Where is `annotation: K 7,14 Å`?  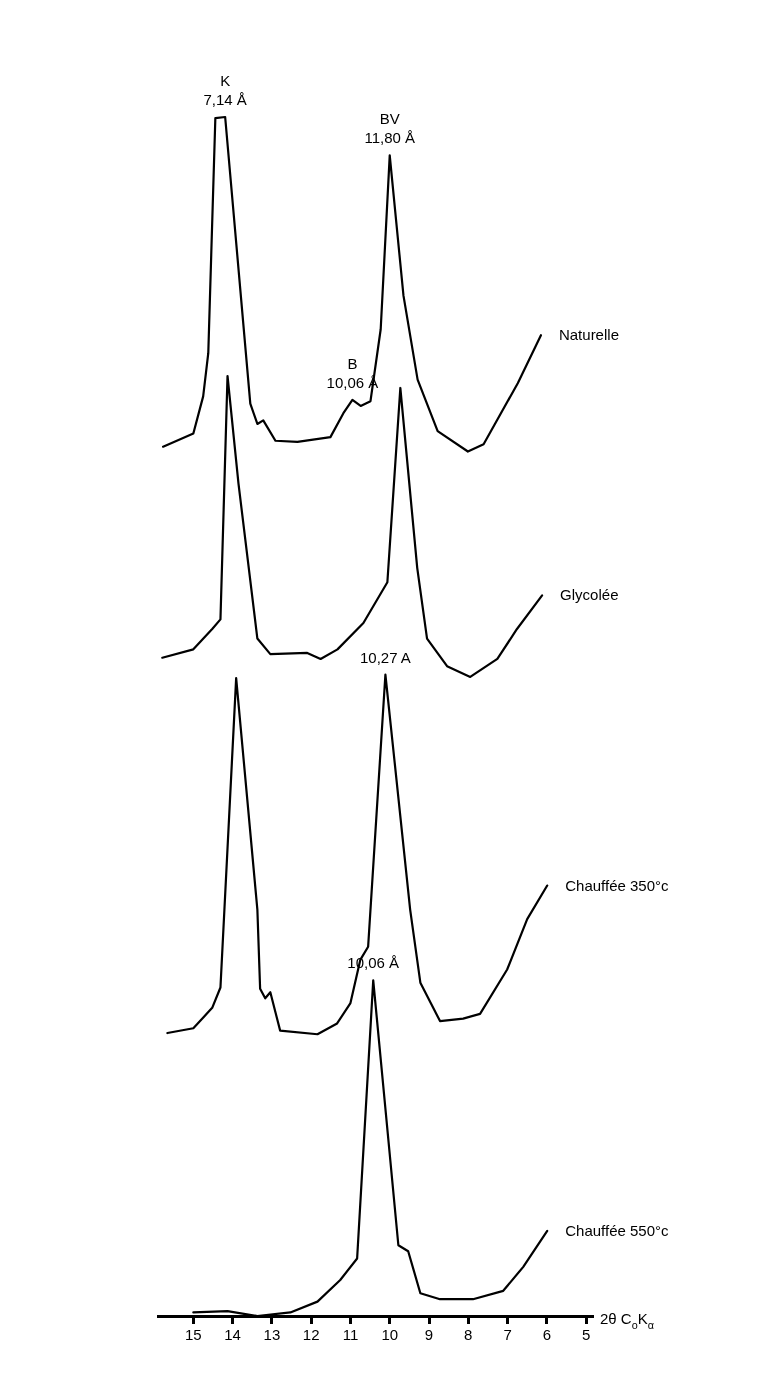 annotation: K 7,14 Å is located at coordinates (225, 90).